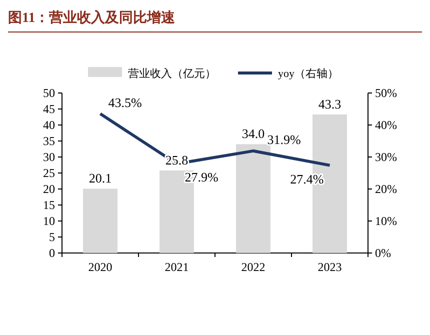 This screenshot has height=335, width=430. I want to click on y2-tick-label: 20%, so click(386, 189).